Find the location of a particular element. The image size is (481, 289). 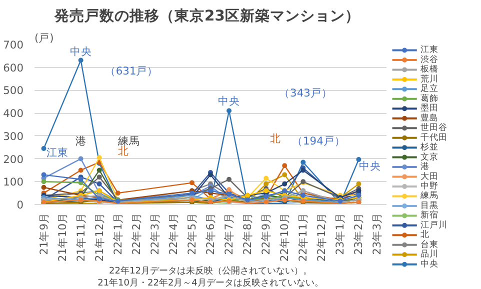

x-tick-label: 22年4月 is located at coordinates (173, 233).